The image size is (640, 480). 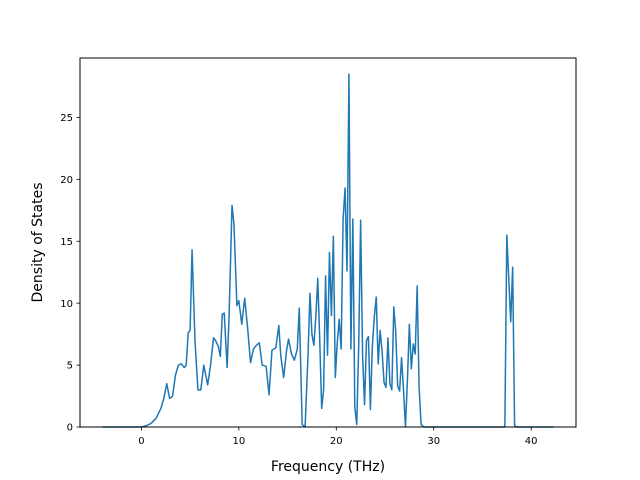 What do you see at coordinates (328, 467) in the screenshot?
I see `x-axis-label: Frequency (THz)` at bounding box center [328, 467].